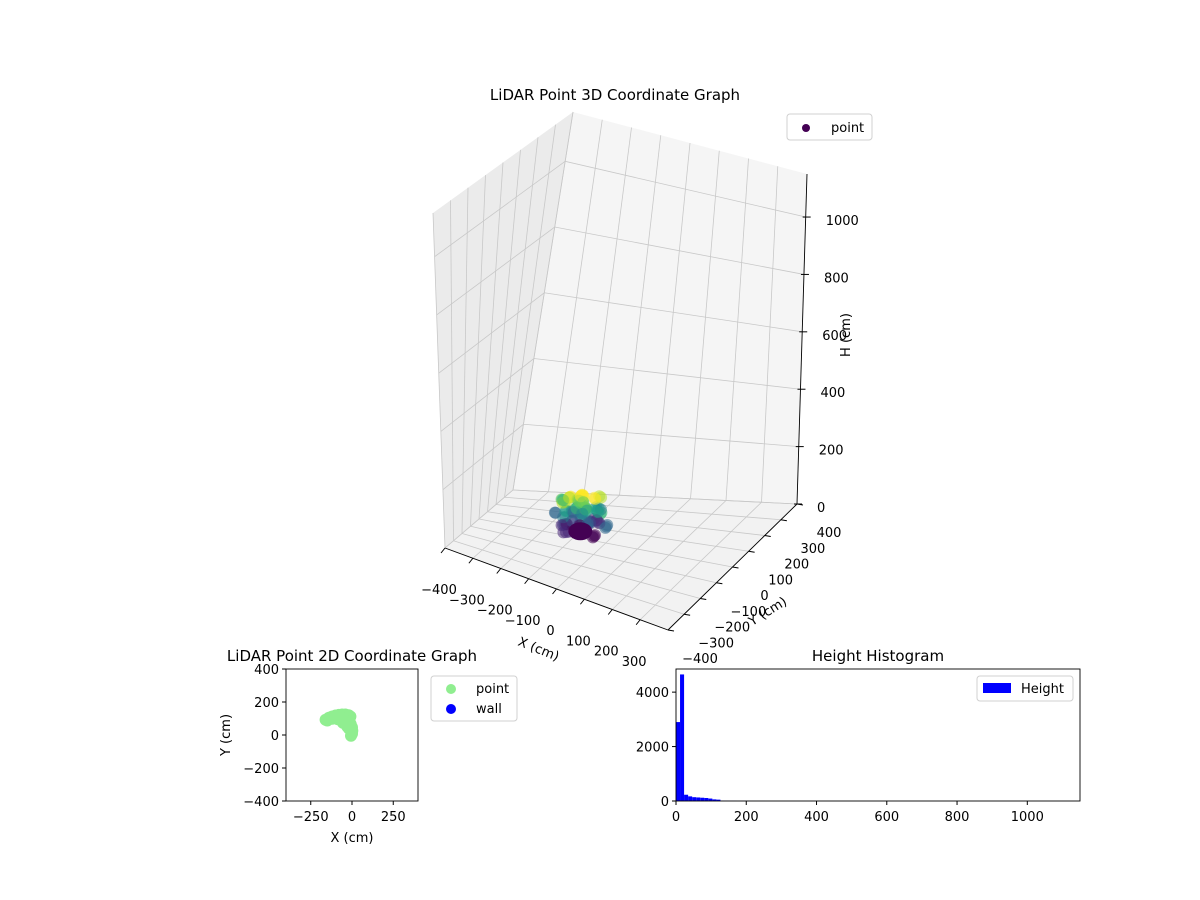 The image size is (1200, 900). I want to click on chart-2d-xlabel: X (cm), so click(352, 838).